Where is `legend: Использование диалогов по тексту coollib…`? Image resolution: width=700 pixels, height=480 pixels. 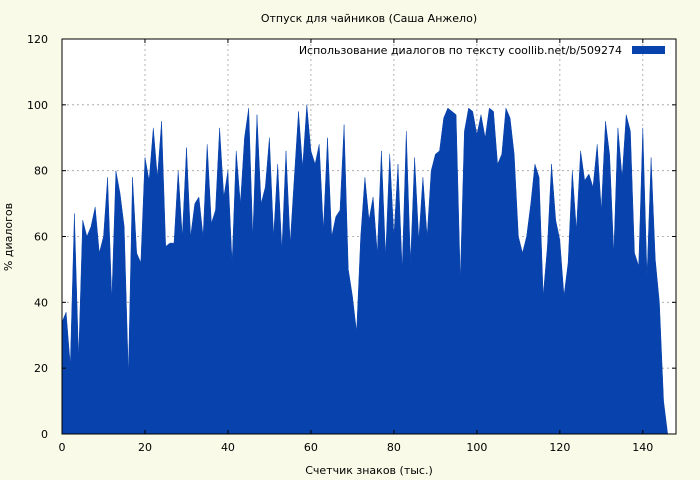 legend: Использование диалогов по тексту coollib… is located at coordinates (482, 50).